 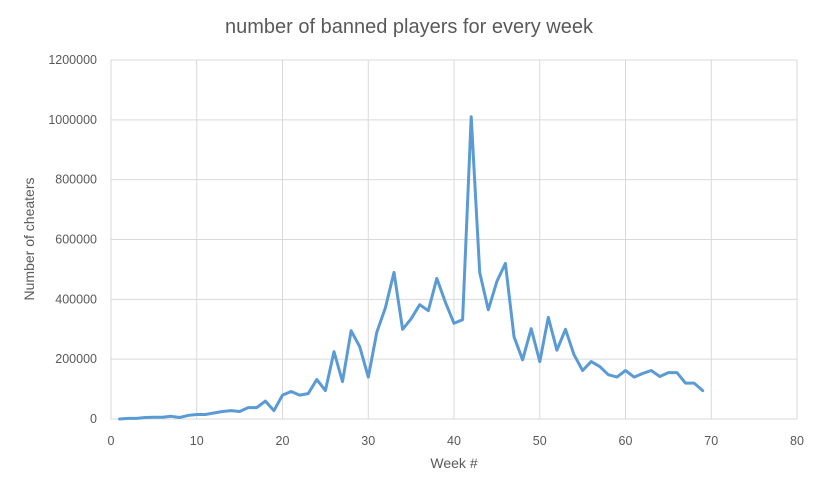 What do you see at coordinates (76, 240) in the screenshot?
I see `y-tick-label: 600000` at bounding box center [76, 240].